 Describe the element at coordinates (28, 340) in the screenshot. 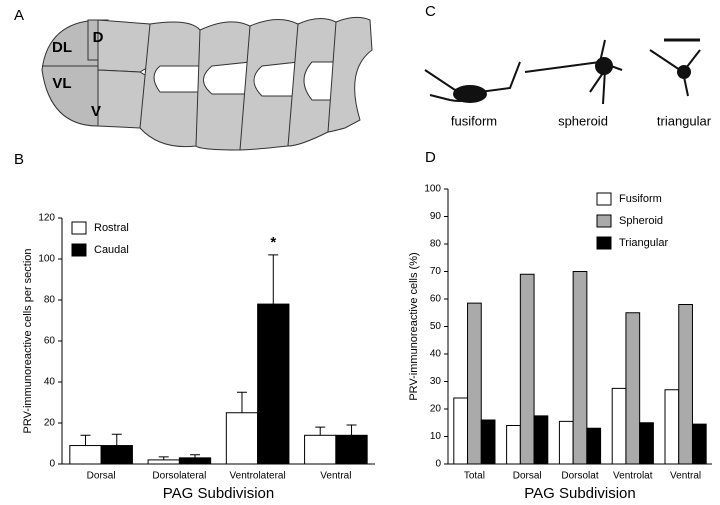

I see `y-axis-label: PRV-immunoreactive cells per section` at that location.